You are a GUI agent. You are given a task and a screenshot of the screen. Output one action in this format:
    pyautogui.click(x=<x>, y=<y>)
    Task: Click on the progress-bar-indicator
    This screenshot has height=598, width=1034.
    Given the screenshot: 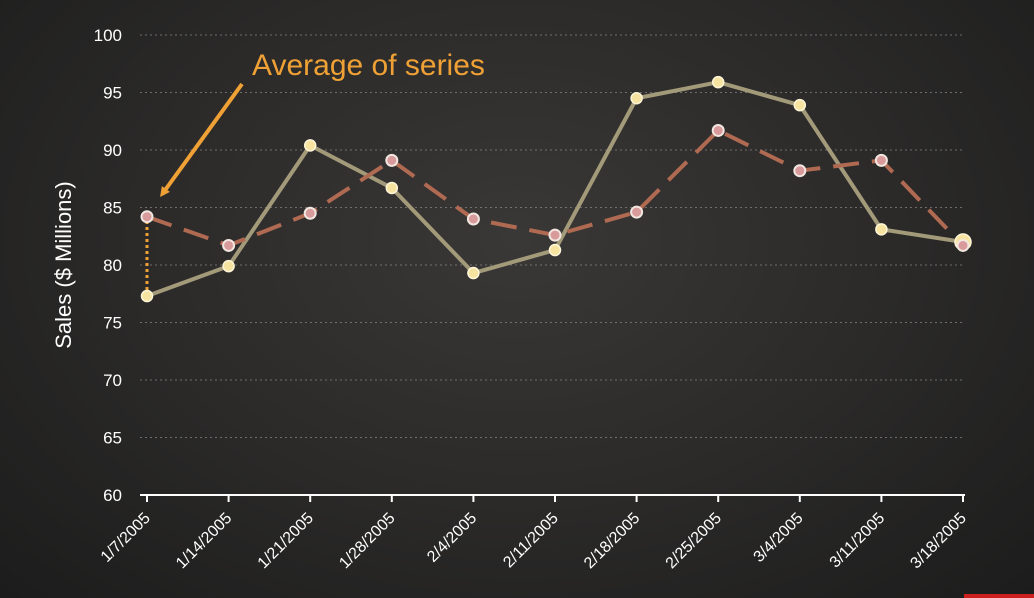 What is the action you would take?
    pyautogui.click(x=999, y=596)
    